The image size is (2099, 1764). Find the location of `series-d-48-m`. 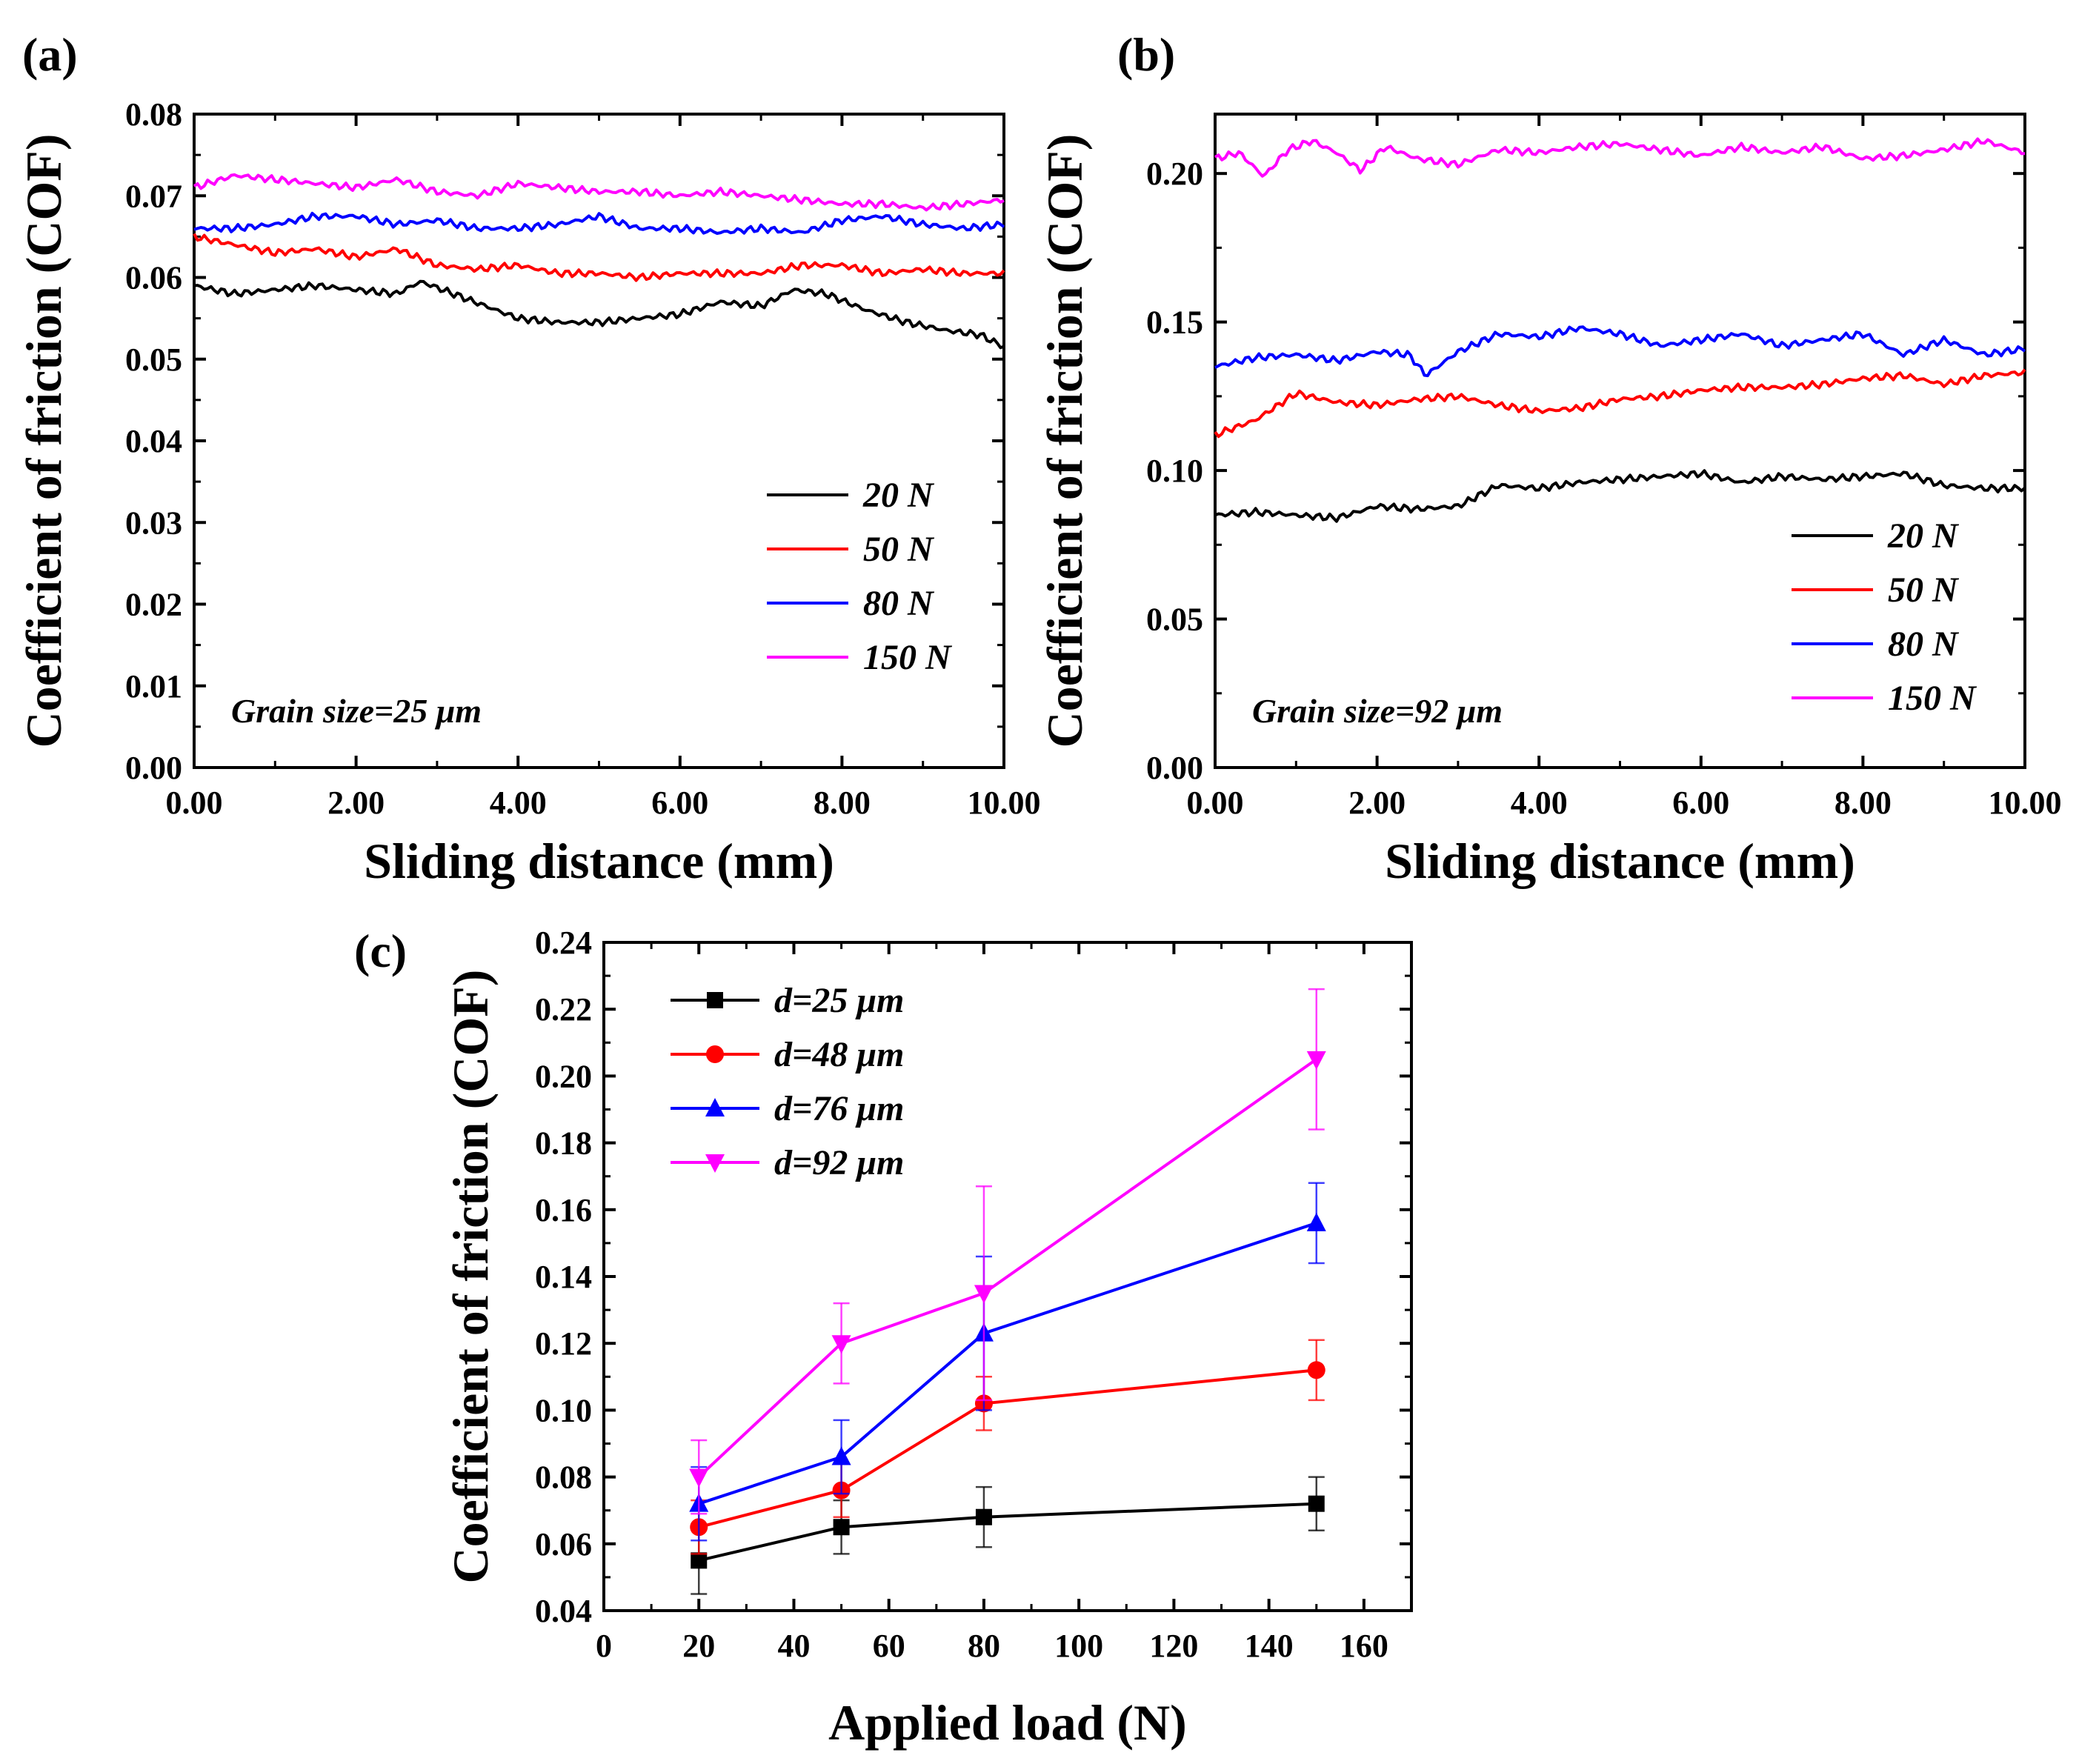

series-d-48-m is located at coordinates (1007, 1447).